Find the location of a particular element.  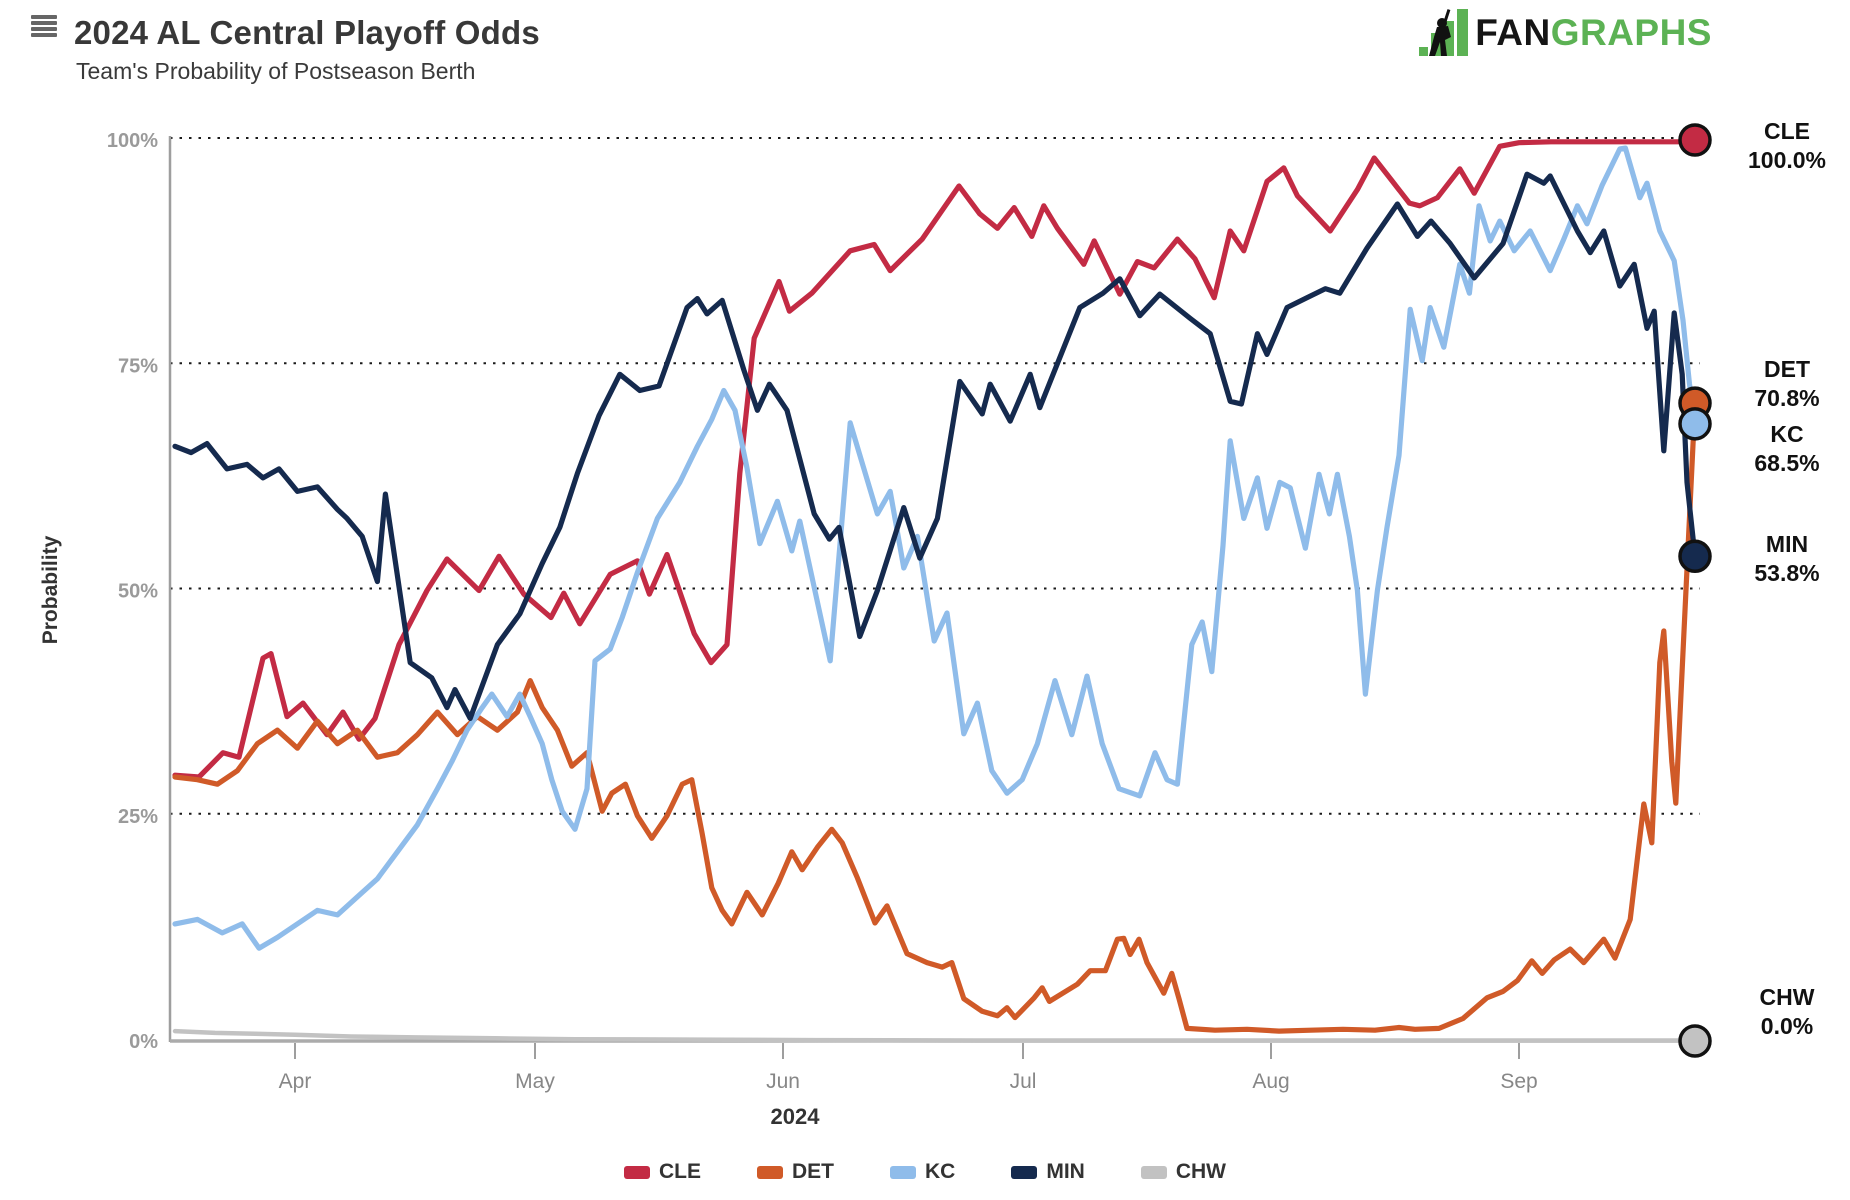

legend-label-MIN: MIN is located at coordinates (1065, 1171).